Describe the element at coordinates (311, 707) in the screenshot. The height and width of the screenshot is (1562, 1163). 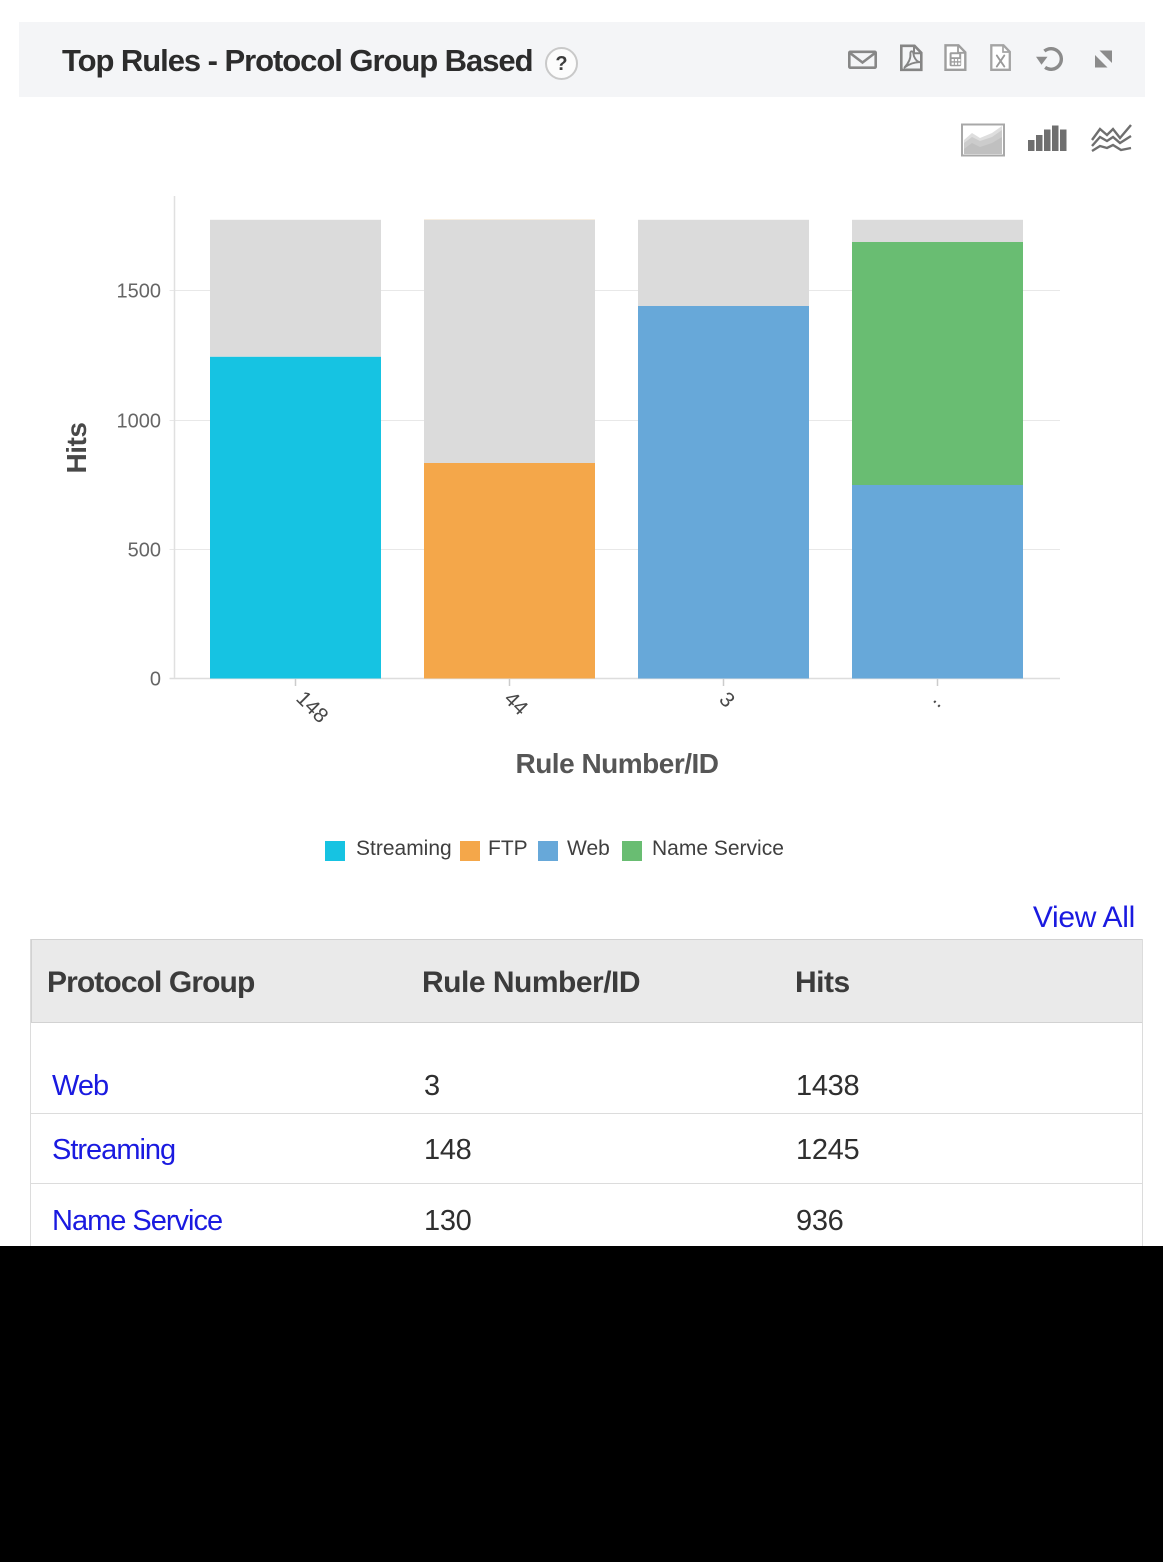
I see `svg-text: 148` at that location.